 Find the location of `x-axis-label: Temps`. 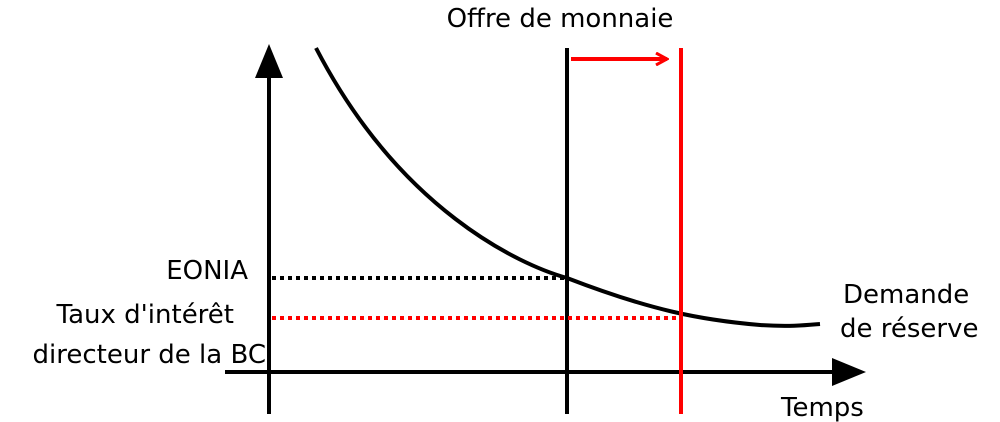

x-axis-label: Temps is located at coordinates (822, 407).